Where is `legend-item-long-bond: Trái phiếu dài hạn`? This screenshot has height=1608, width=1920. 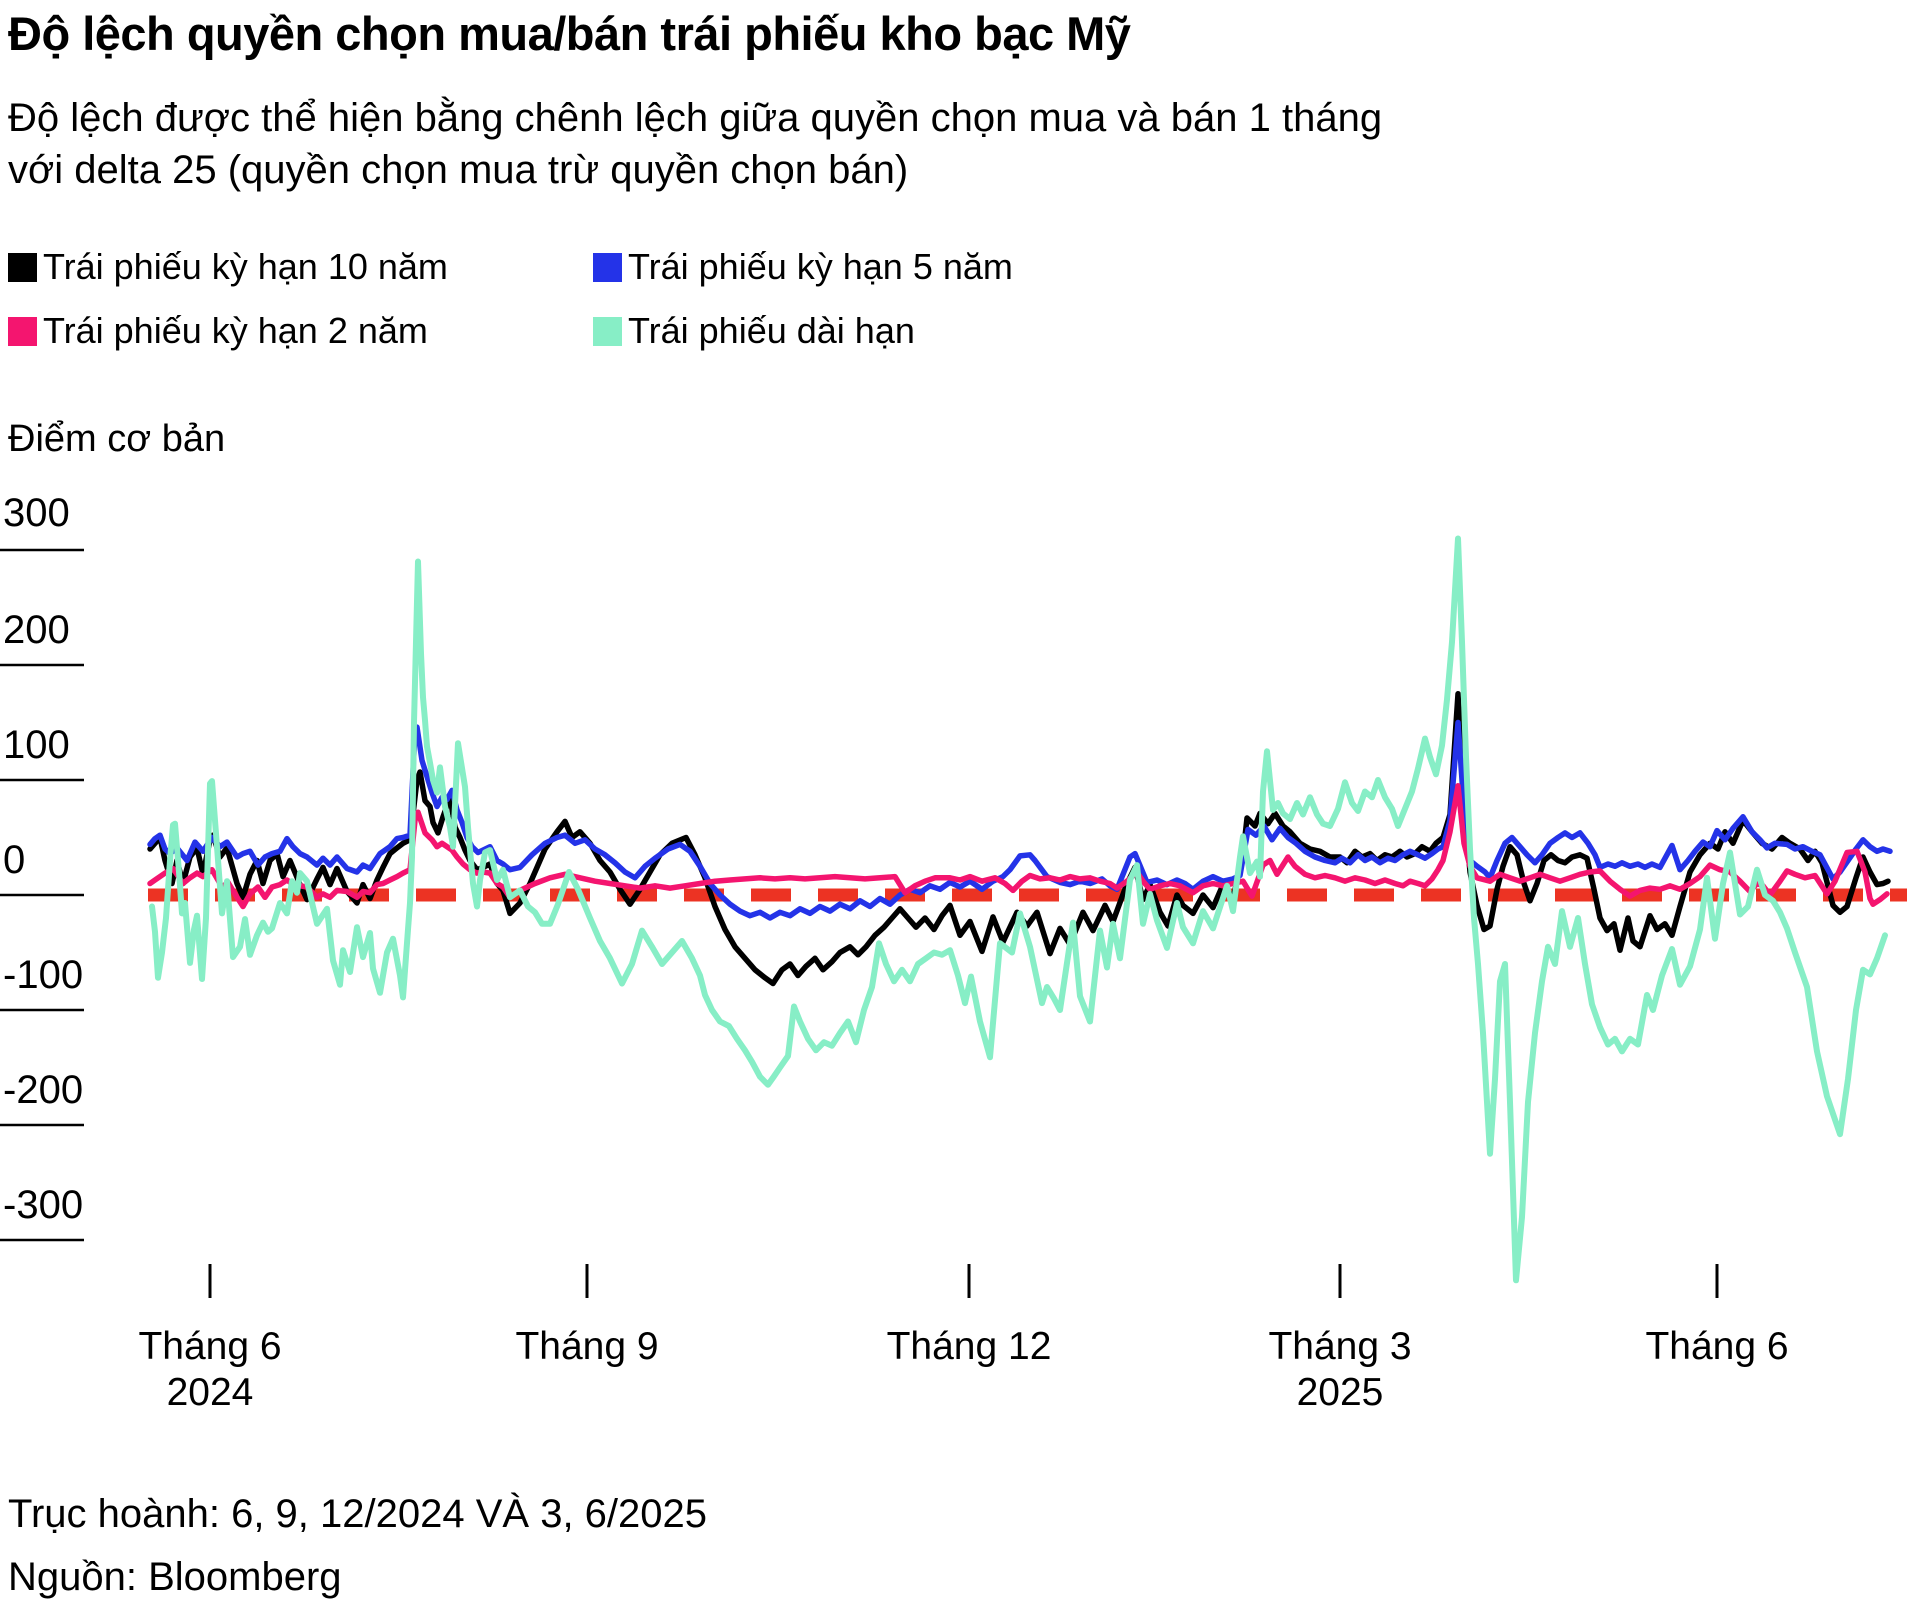 legend-item-long-bond: Trái phiếu dài hạn is located at coordinates (754, 330).